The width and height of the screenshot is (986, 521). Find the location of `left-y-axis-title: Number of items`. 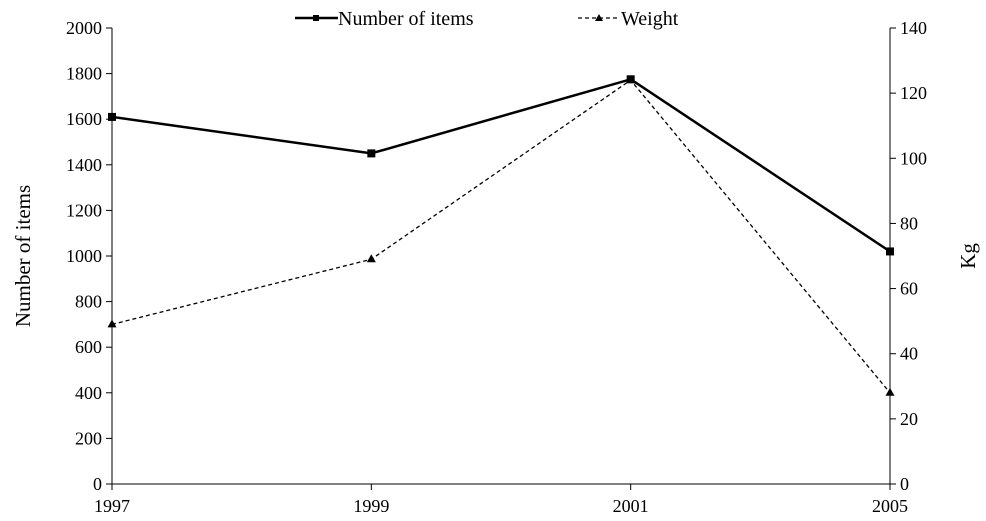

left-y-axis-title: Number of items is located at coordinates (23, 256).